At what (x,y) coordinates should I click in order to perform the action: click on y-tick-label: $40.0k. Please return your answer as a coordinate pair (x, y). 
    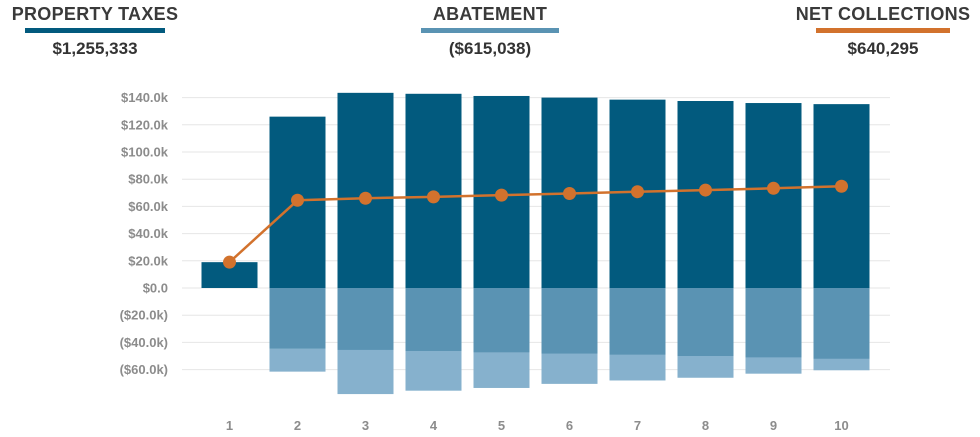
    Looking at the image, I should click on (148, 233).